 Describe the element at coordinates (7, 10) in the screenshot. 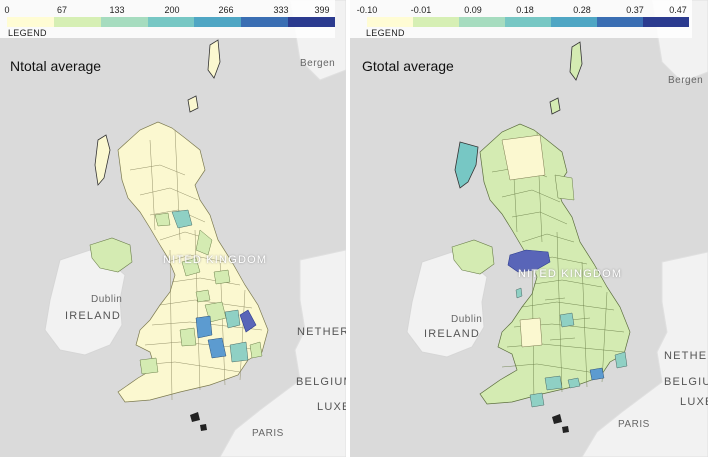

I see `legend-tick: 0` at that location.